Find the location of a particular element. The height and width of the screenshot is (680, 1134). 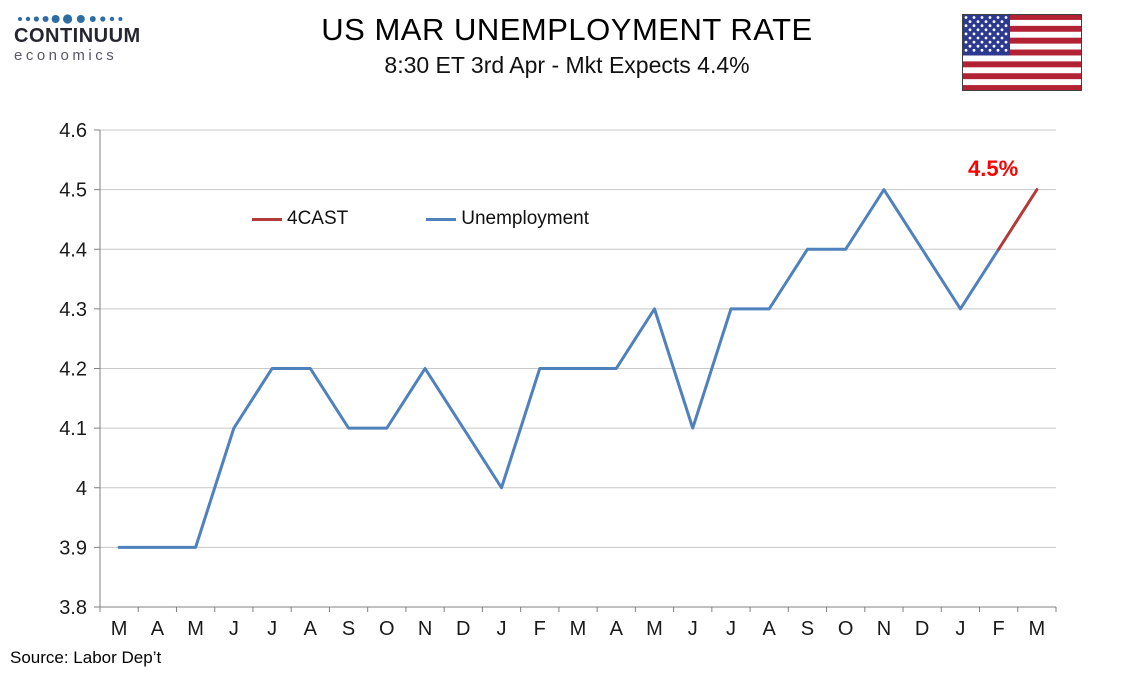

svg-text: 4.4 is located at coordinates (73, 250).